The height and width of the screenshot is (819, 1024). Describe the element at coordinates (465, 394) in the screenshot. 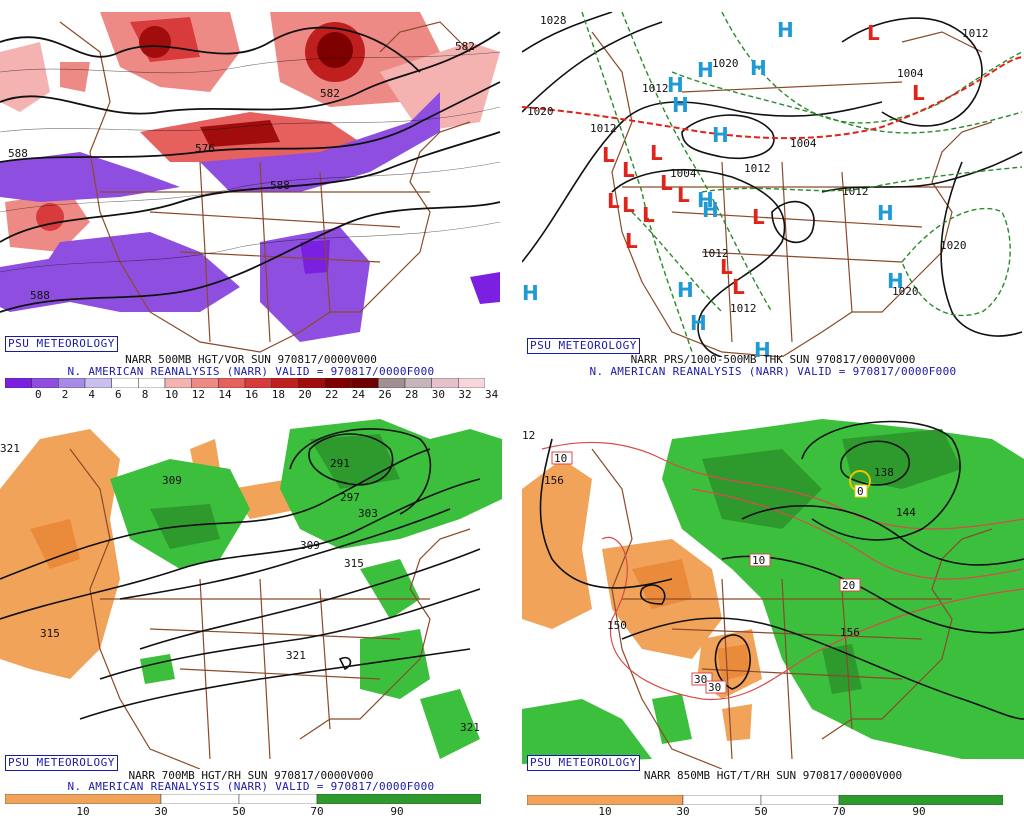

I see `colorbar-tick: 32` at that location.